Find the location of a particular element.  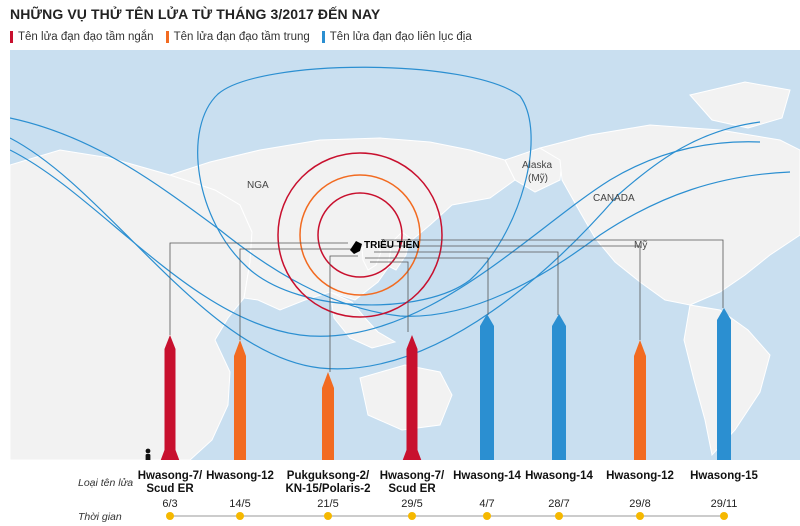

legend-item-icbm: Tên lửa đạn đạo liên lục địa is located at coordinates (396, 37).